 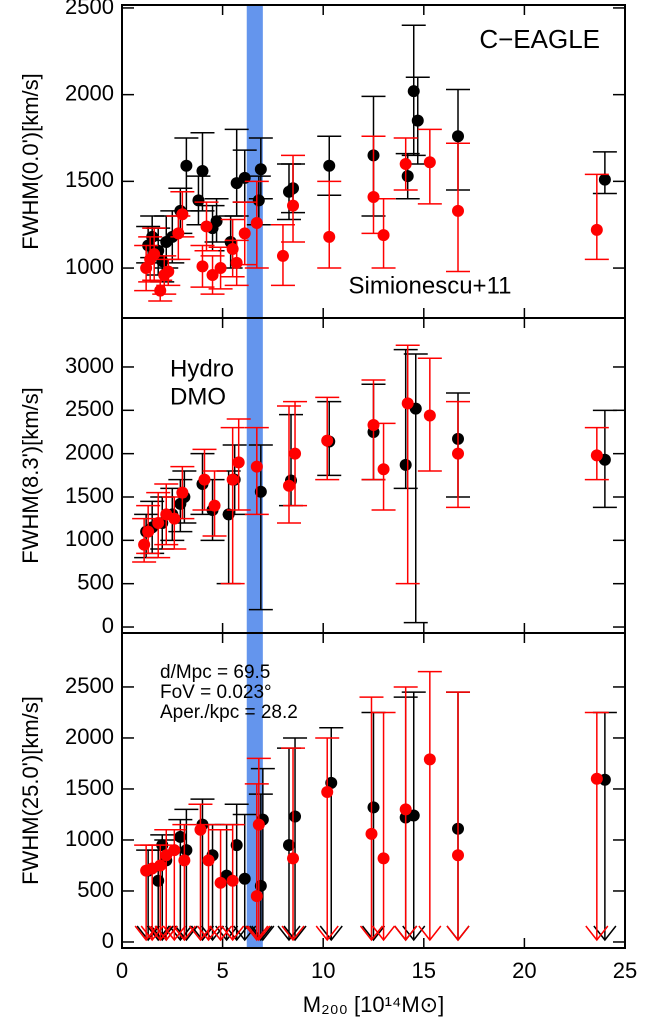 I want to click on y-tick-label: 0, so click(x=108, y=940).